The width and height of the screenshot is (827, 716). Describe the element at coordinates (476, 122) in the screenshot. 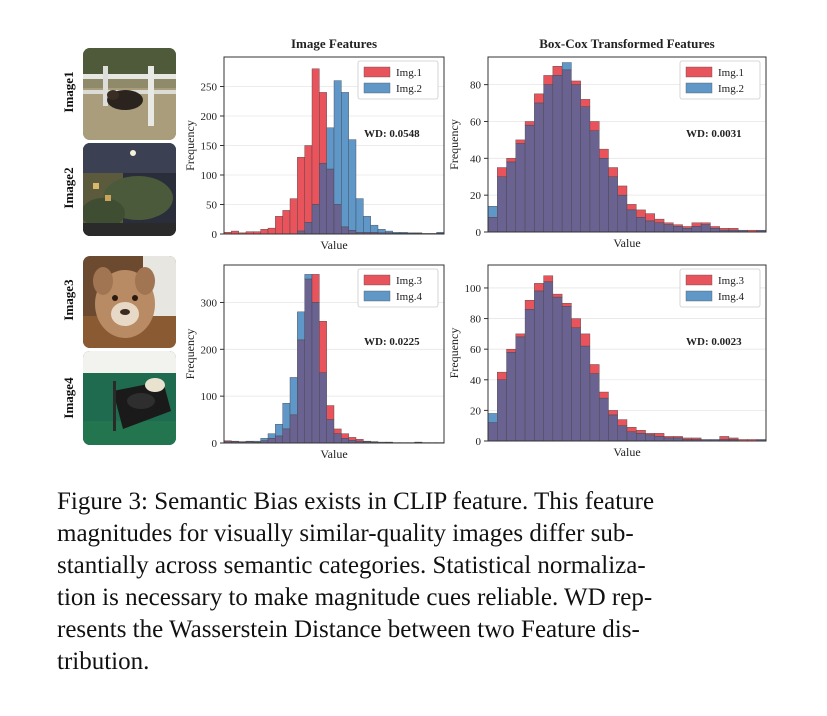

I see `y-tick-label: 60` at that location.